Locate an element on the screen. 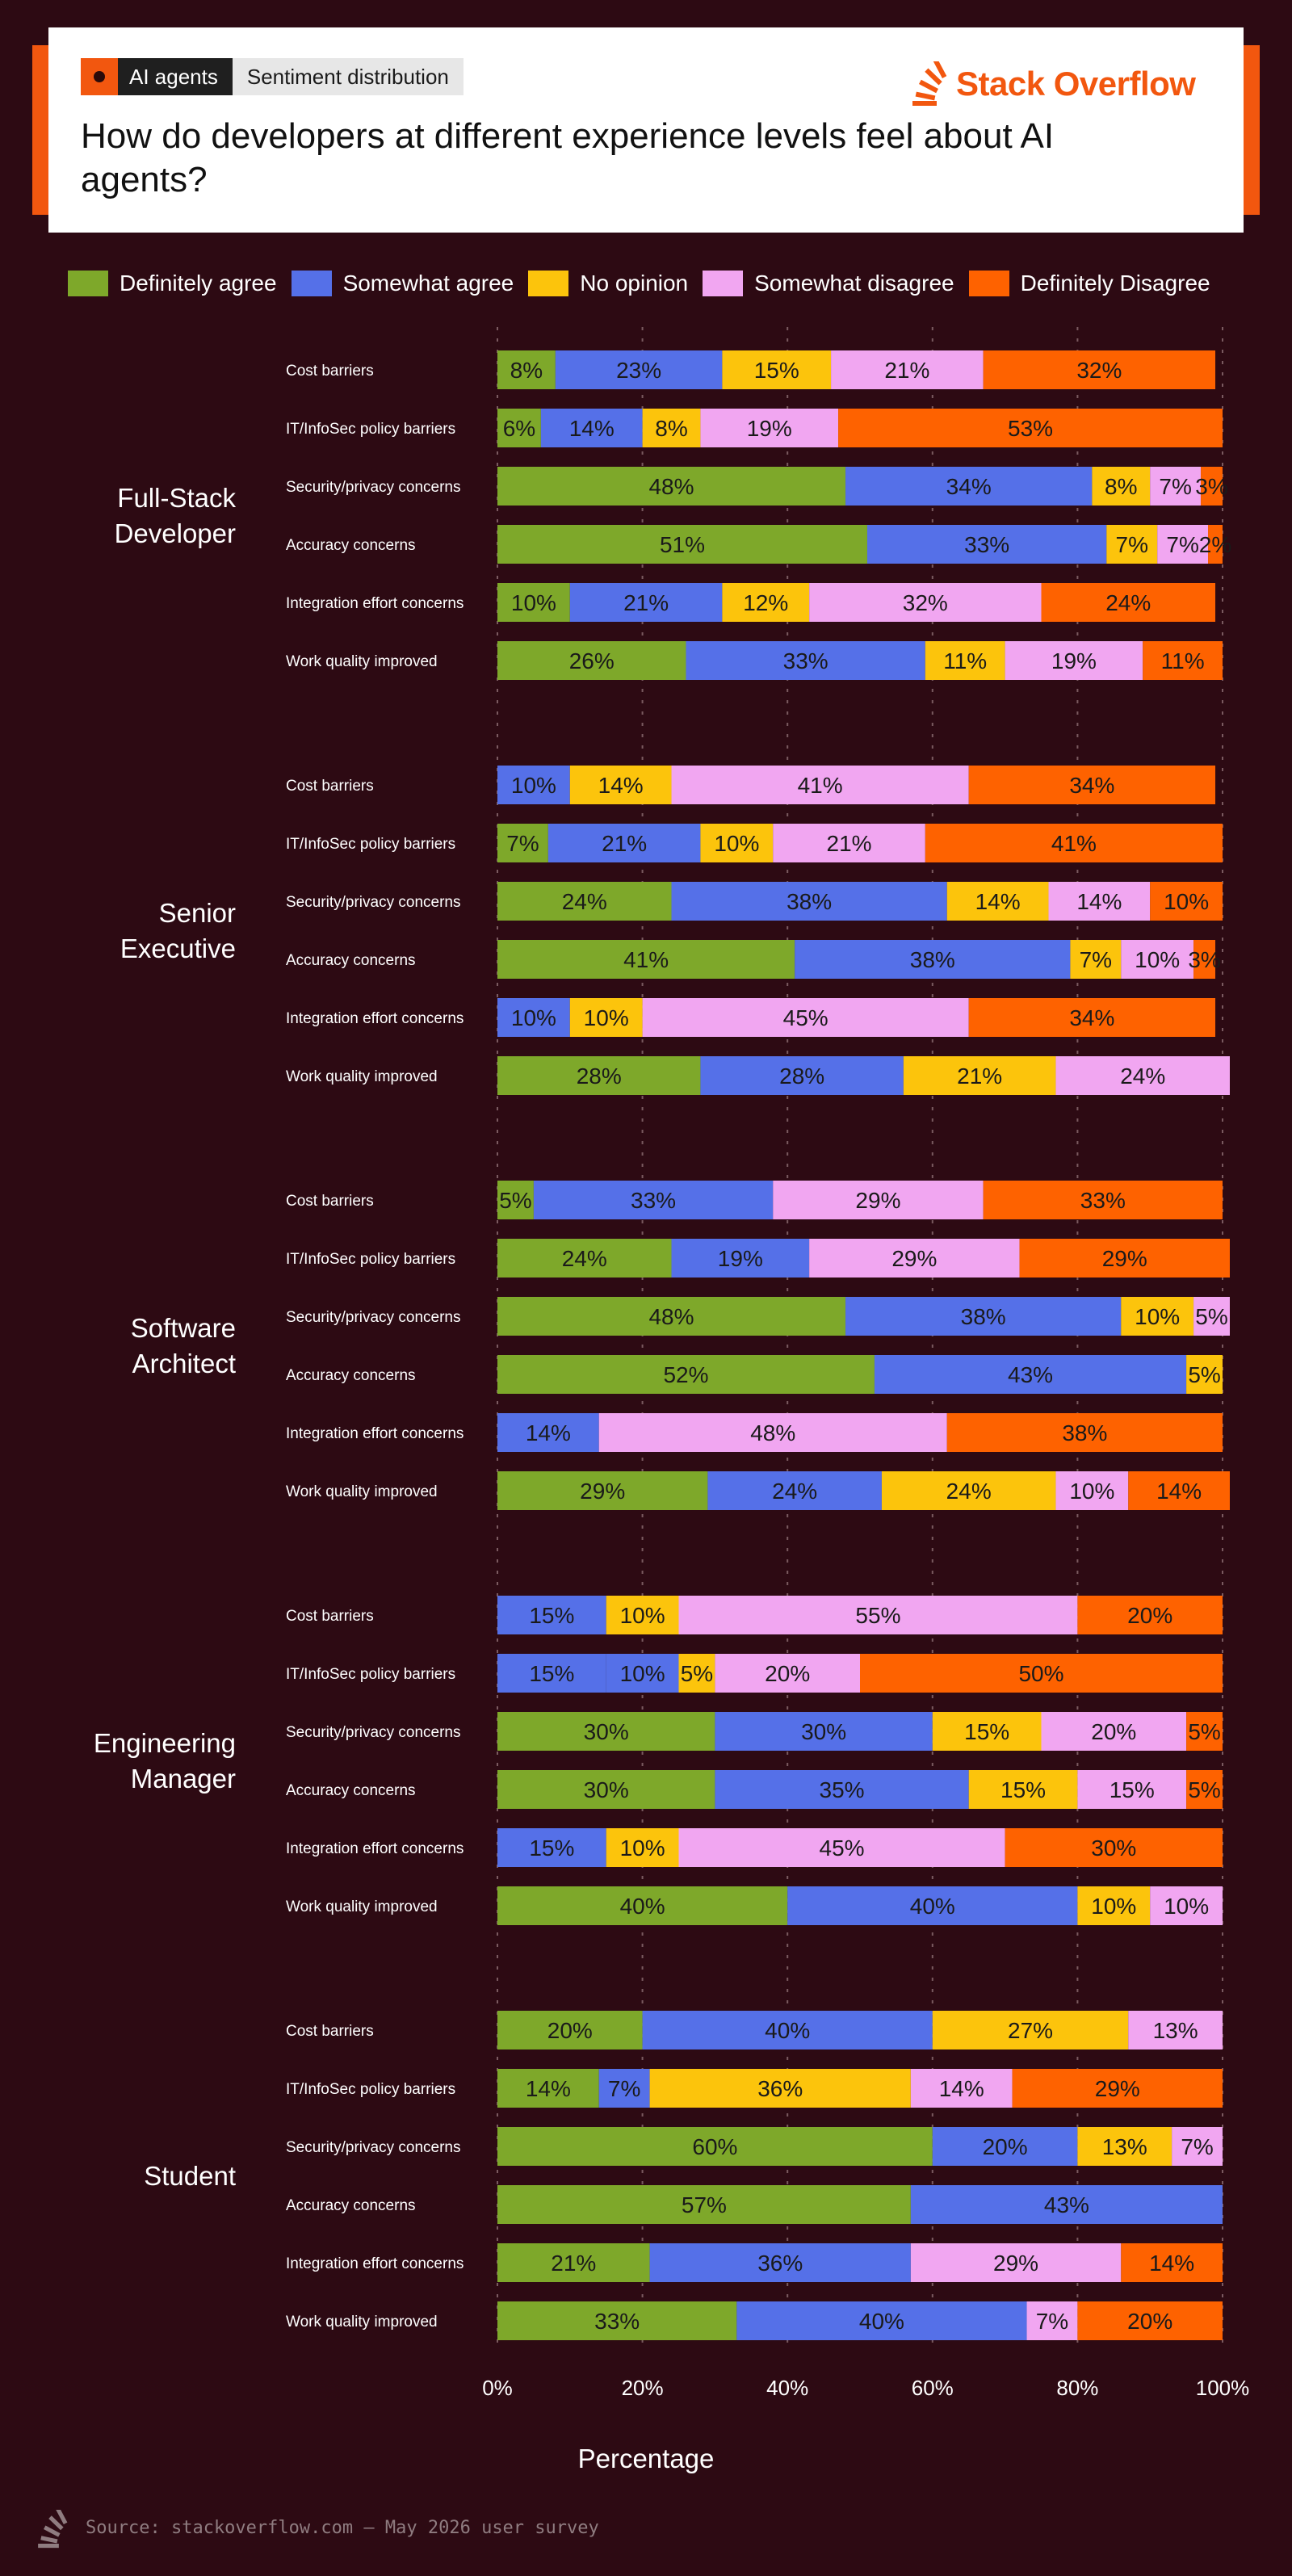 The height and width of the screenshot is (2576, 1292). data-label: 29% is located at coordinates (1118, 2088).